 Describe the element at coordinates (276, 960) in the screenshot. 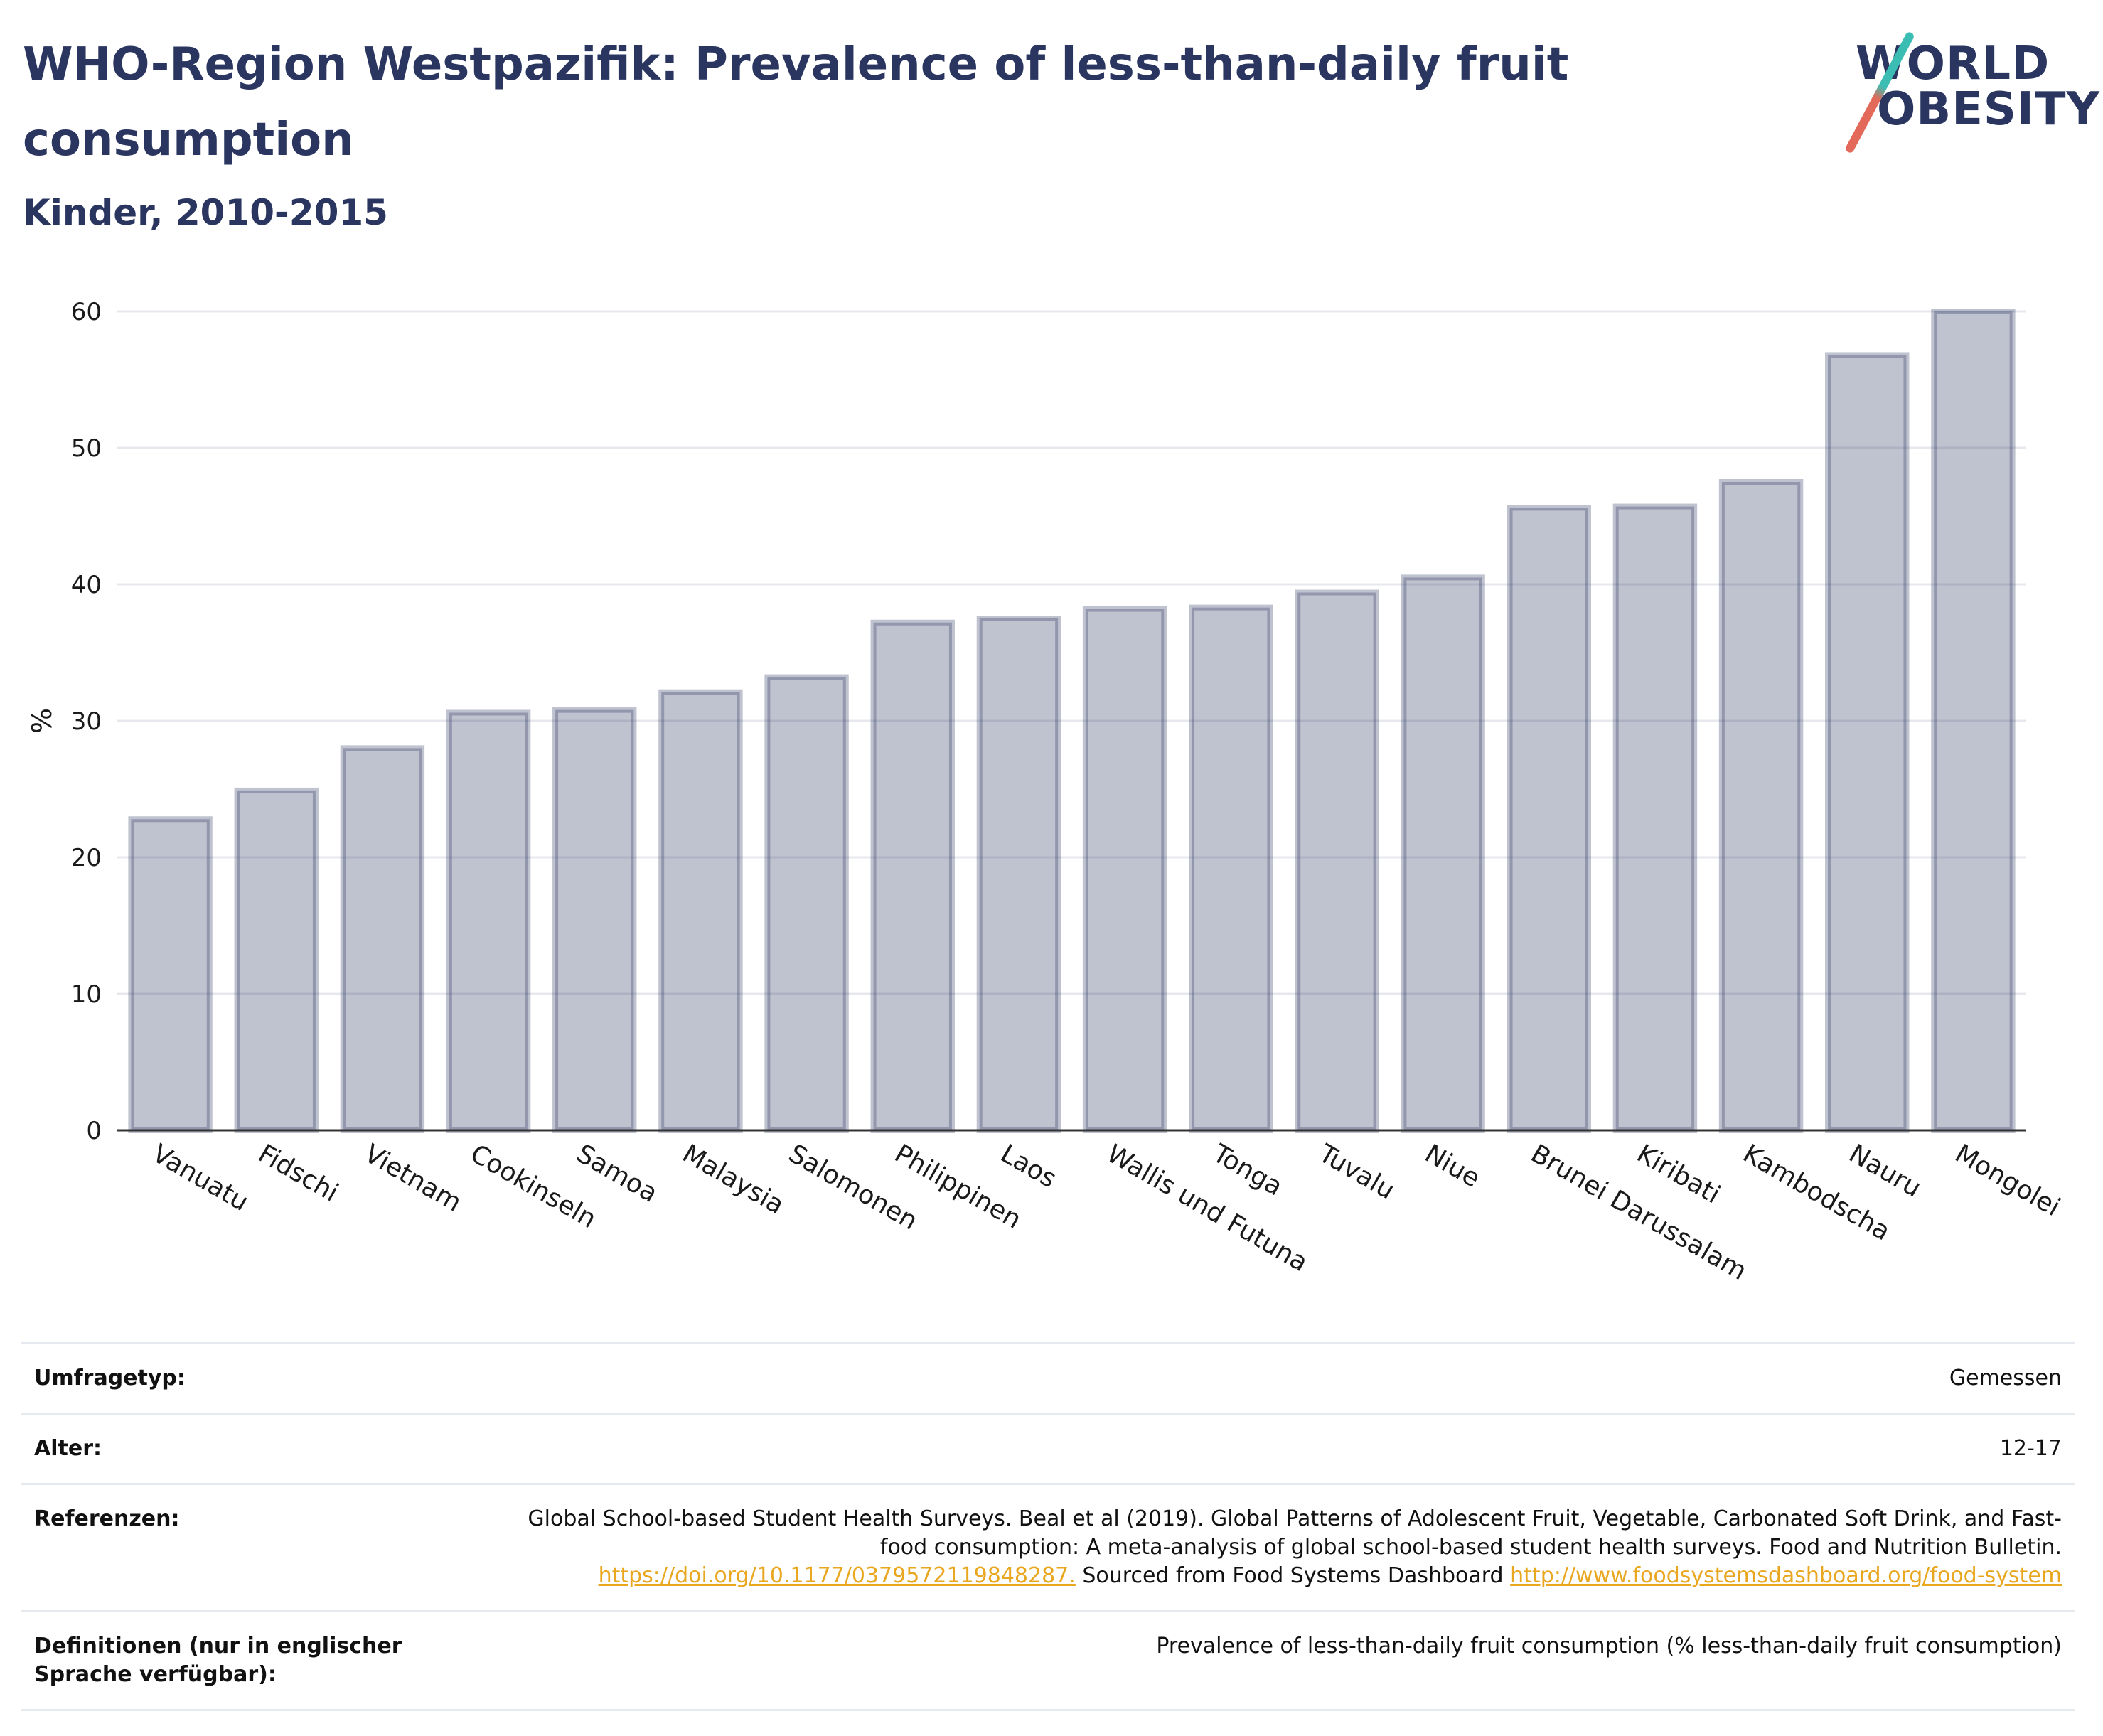

I see `bar-fidschi` at that location.